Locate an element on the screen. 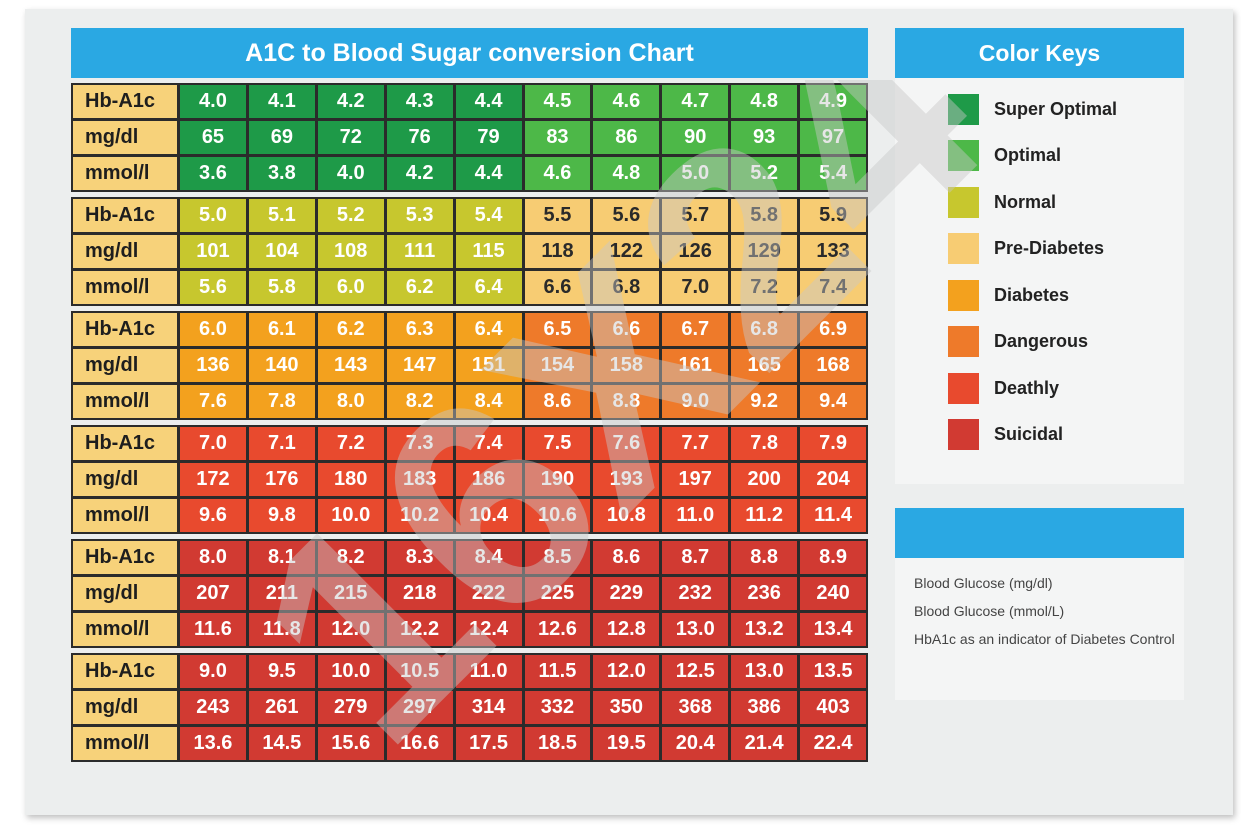  value-cell-a1c: 10.5 is located at coordinates (419, 671).